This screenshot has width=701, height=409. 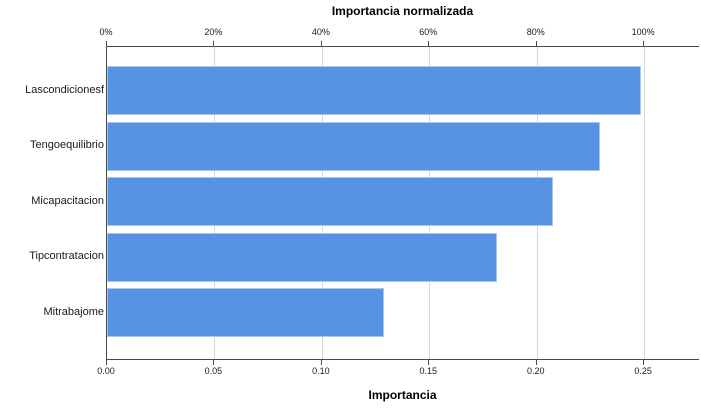 I want to click on bottom-axis-tick-label: 0.10, so click(x=321, y=371).